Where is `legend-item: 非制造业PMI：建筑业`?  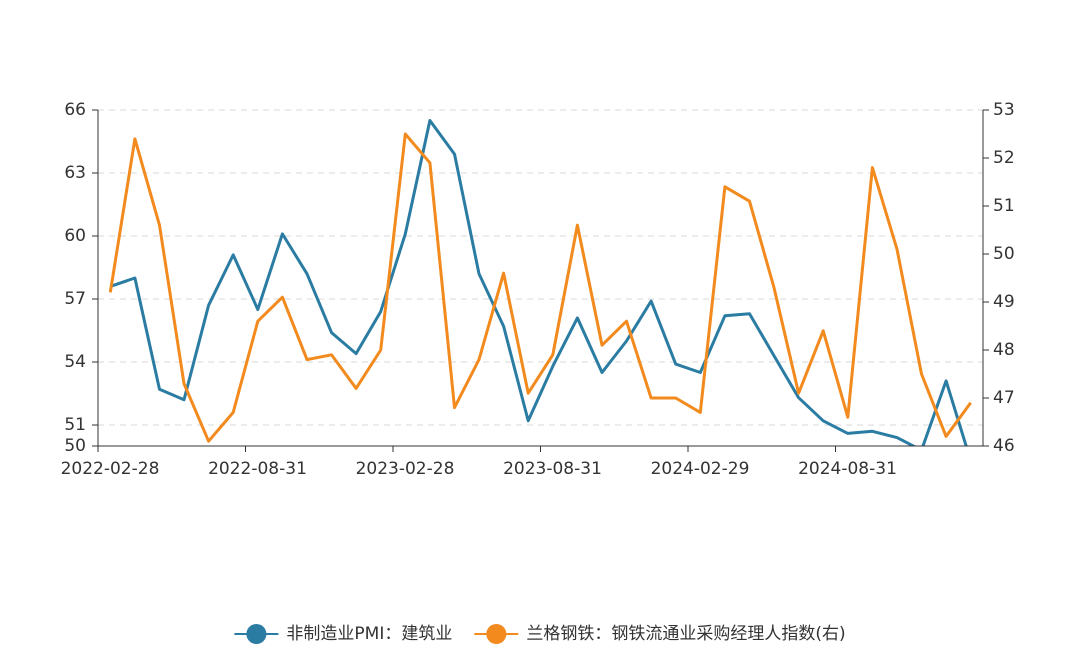 legend-item: 非制造业PMI：建筑业 is located at coordinates (343, 634).